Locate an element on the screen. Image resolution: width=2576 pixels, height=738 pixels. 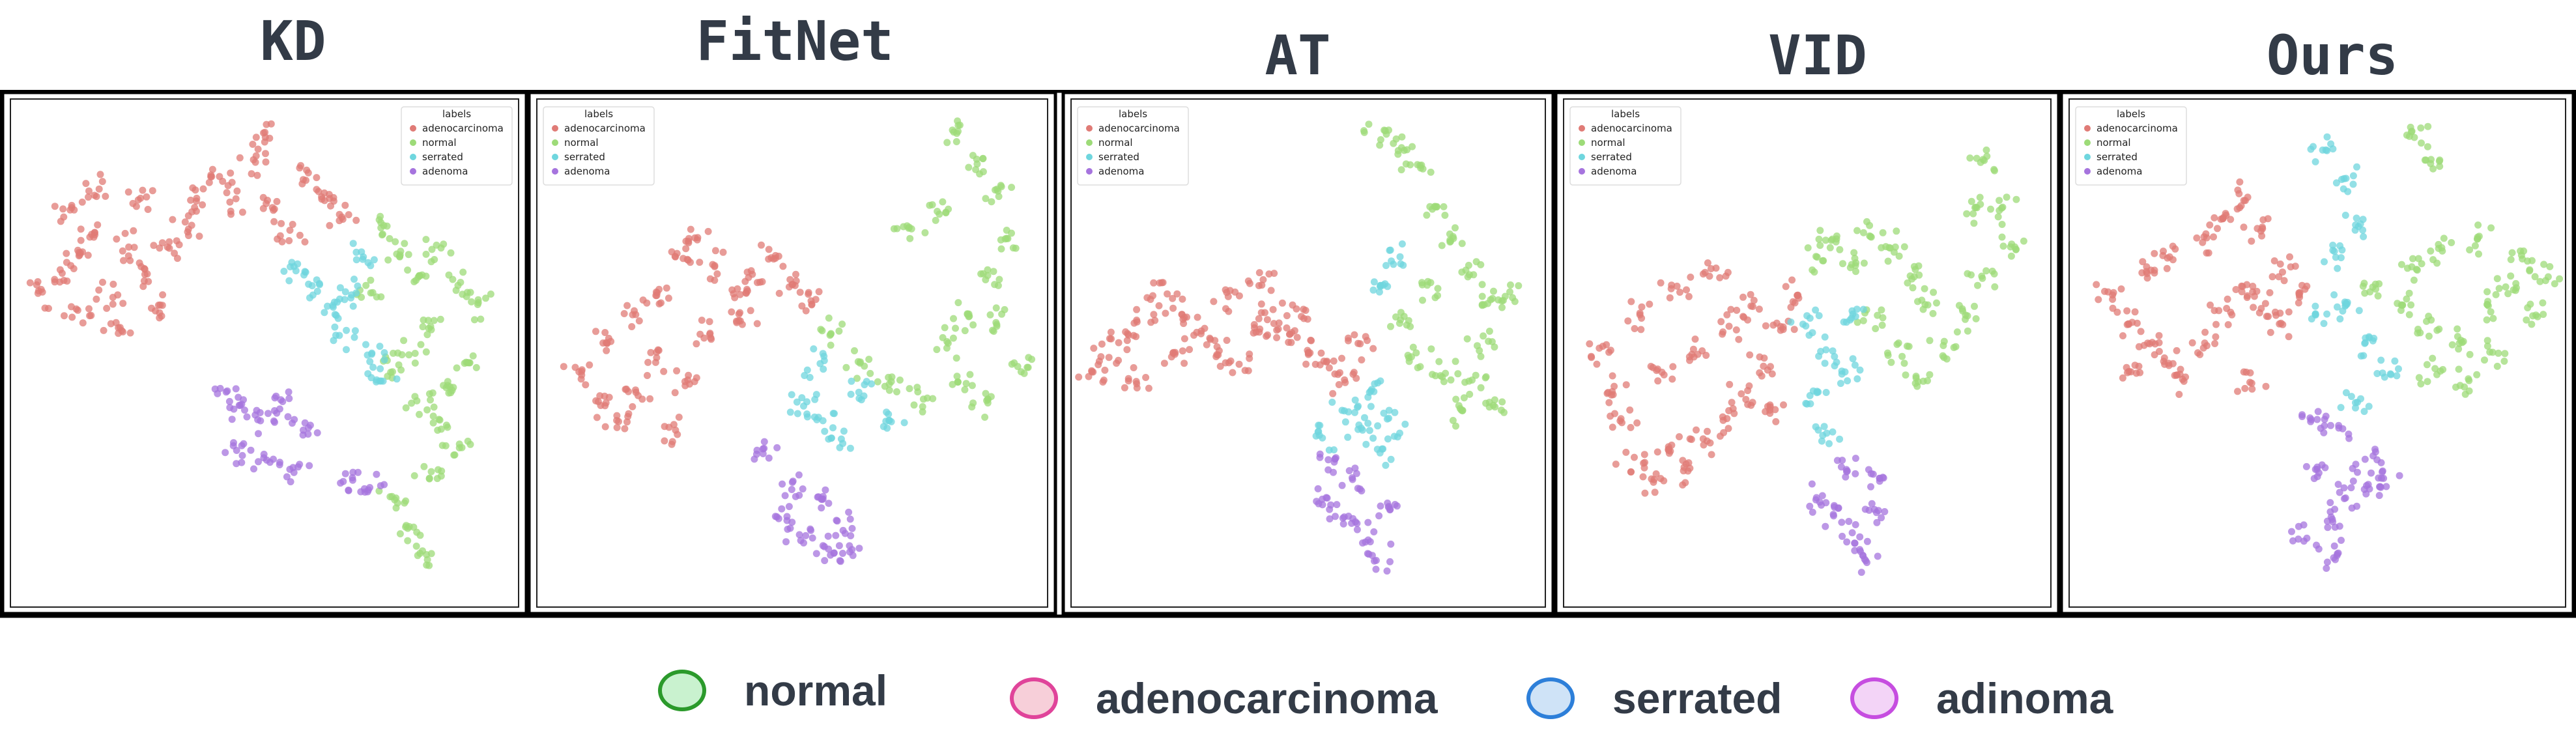
legend-marker-serrated is located at coordinates (1089, 157).